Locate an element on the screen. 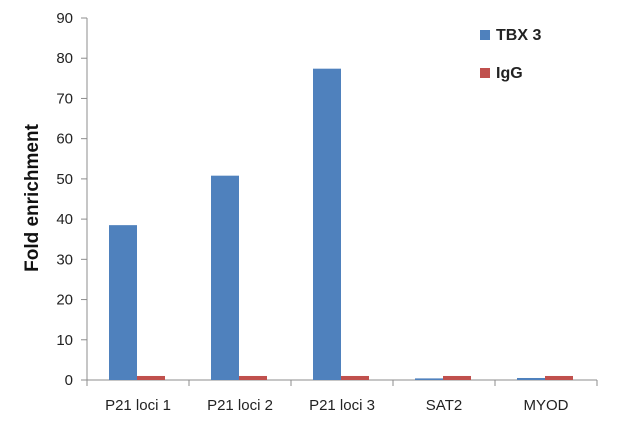 The image size is (627, 423). y-tick-label: 40 is located at coordinates (64, 219).